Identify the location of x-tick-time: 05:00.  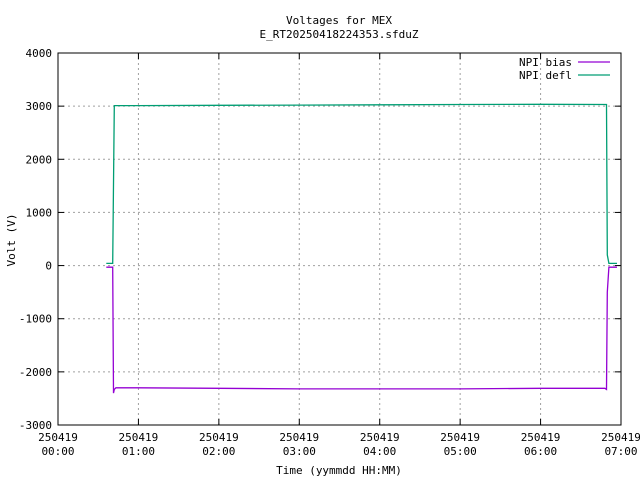
(460, 451).